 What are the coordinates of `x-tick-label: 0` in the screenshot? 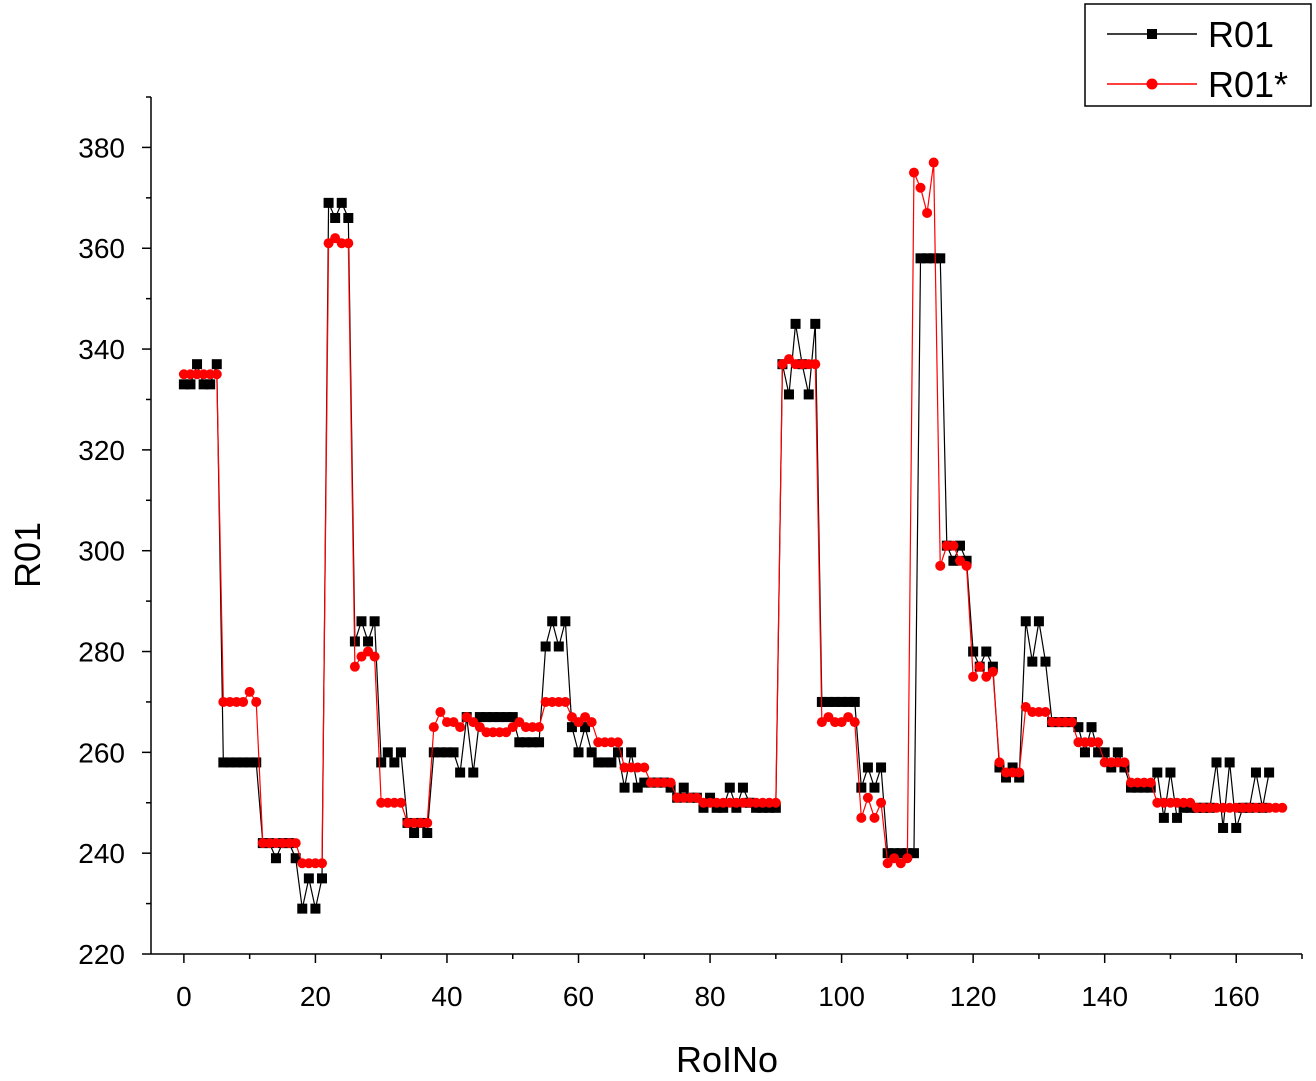 It's located at (184, 996).